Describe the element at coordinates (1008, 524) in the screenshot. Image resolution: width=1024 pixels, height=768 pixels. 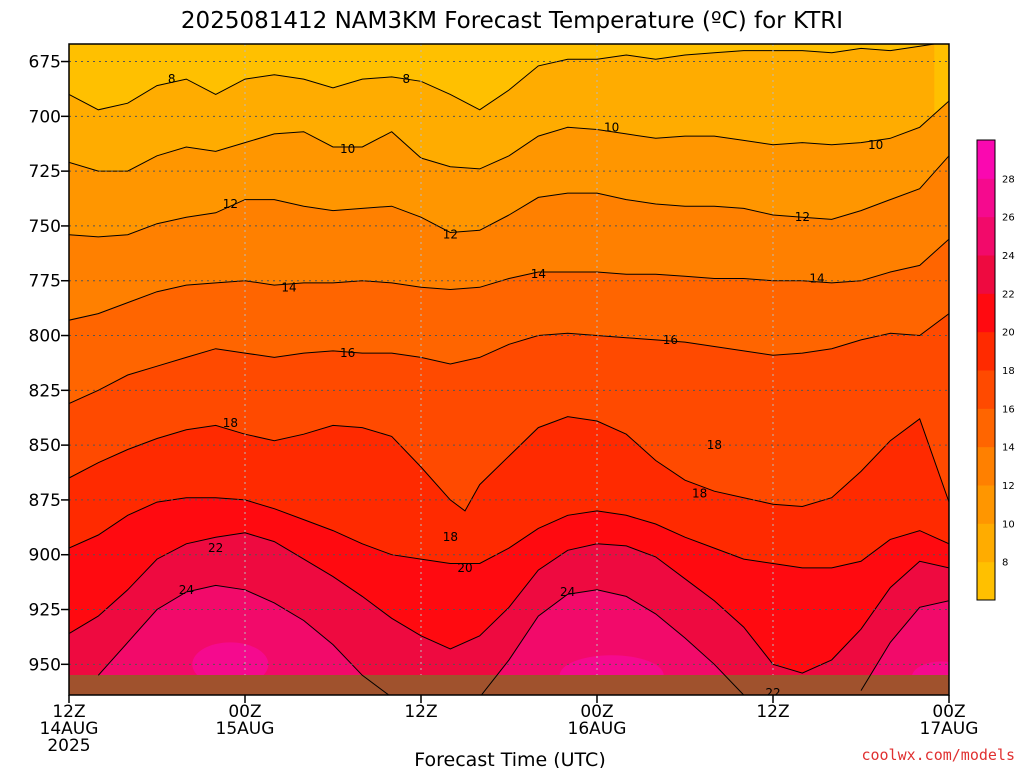
I see `colorbar-label: 10` at that location.